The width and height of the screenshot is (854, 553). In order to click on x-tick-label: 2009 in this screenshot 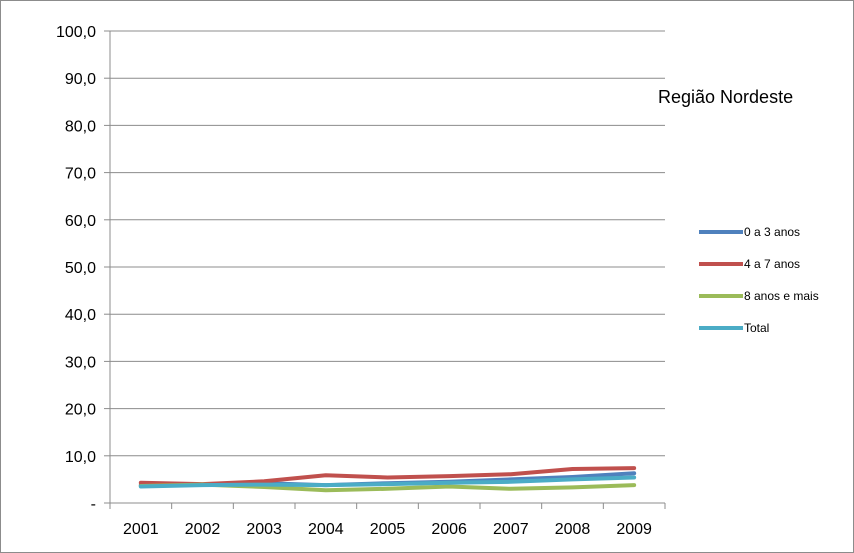, I will do `click(634, 529)`.